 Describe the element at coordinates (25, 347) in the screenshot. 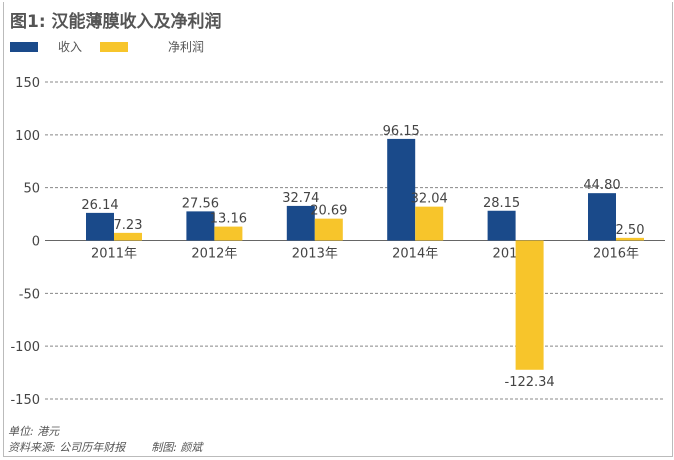

I see `y-tick-label: -100` at that location.